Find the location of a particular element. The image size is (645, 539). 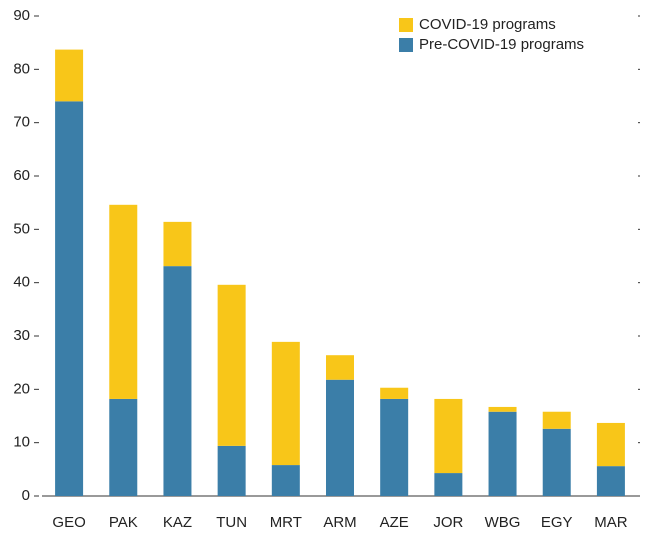

x-tick-label: JOR is located at coordinates (448, 522).